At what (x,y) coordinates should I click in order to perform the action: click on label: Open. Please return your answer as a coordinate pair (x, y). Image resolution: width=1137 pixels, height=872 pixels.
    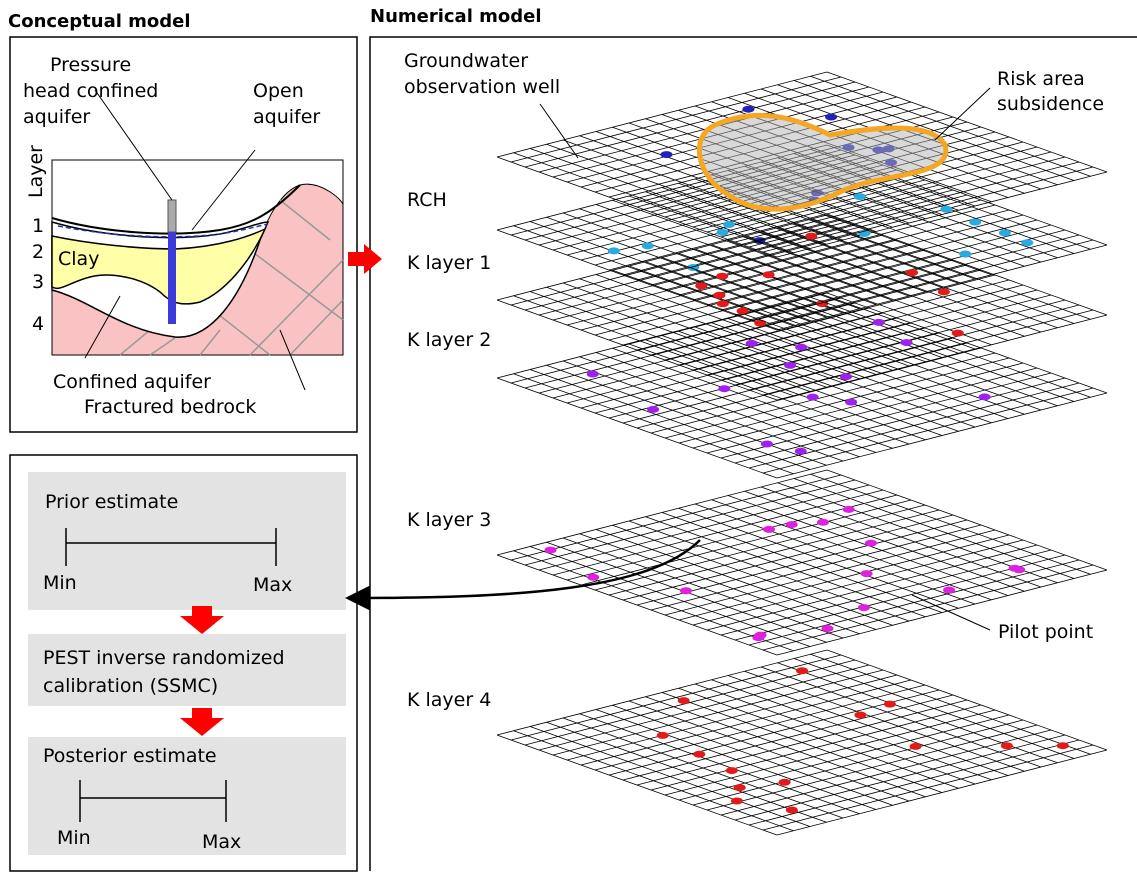
    Looking at the image, I should click on (278, 91).